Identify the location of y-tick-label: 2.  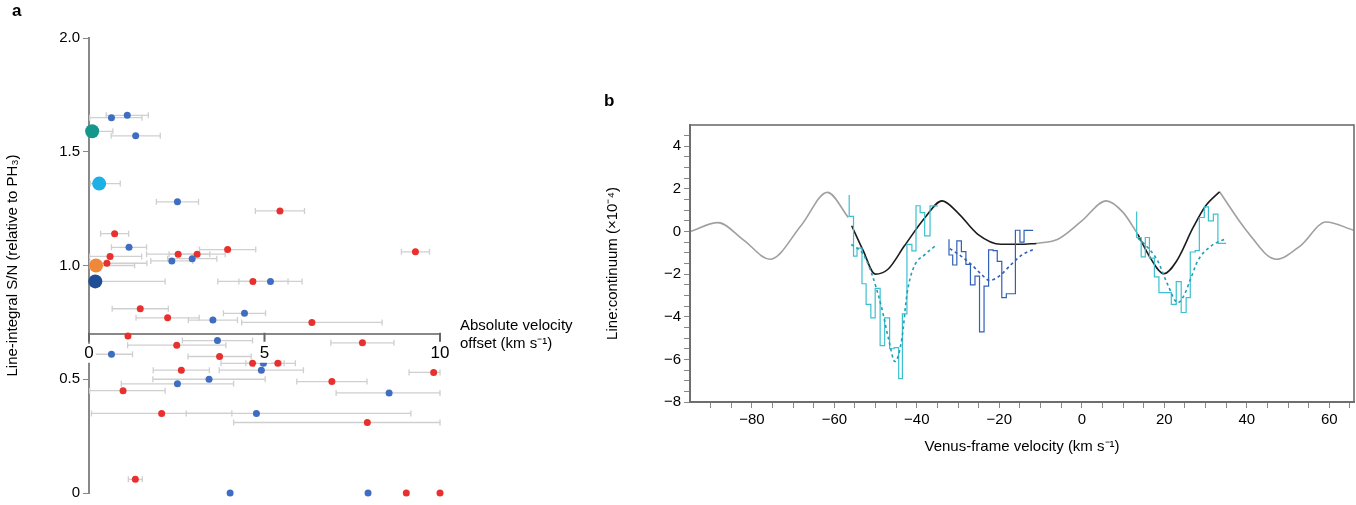
(676, 188).